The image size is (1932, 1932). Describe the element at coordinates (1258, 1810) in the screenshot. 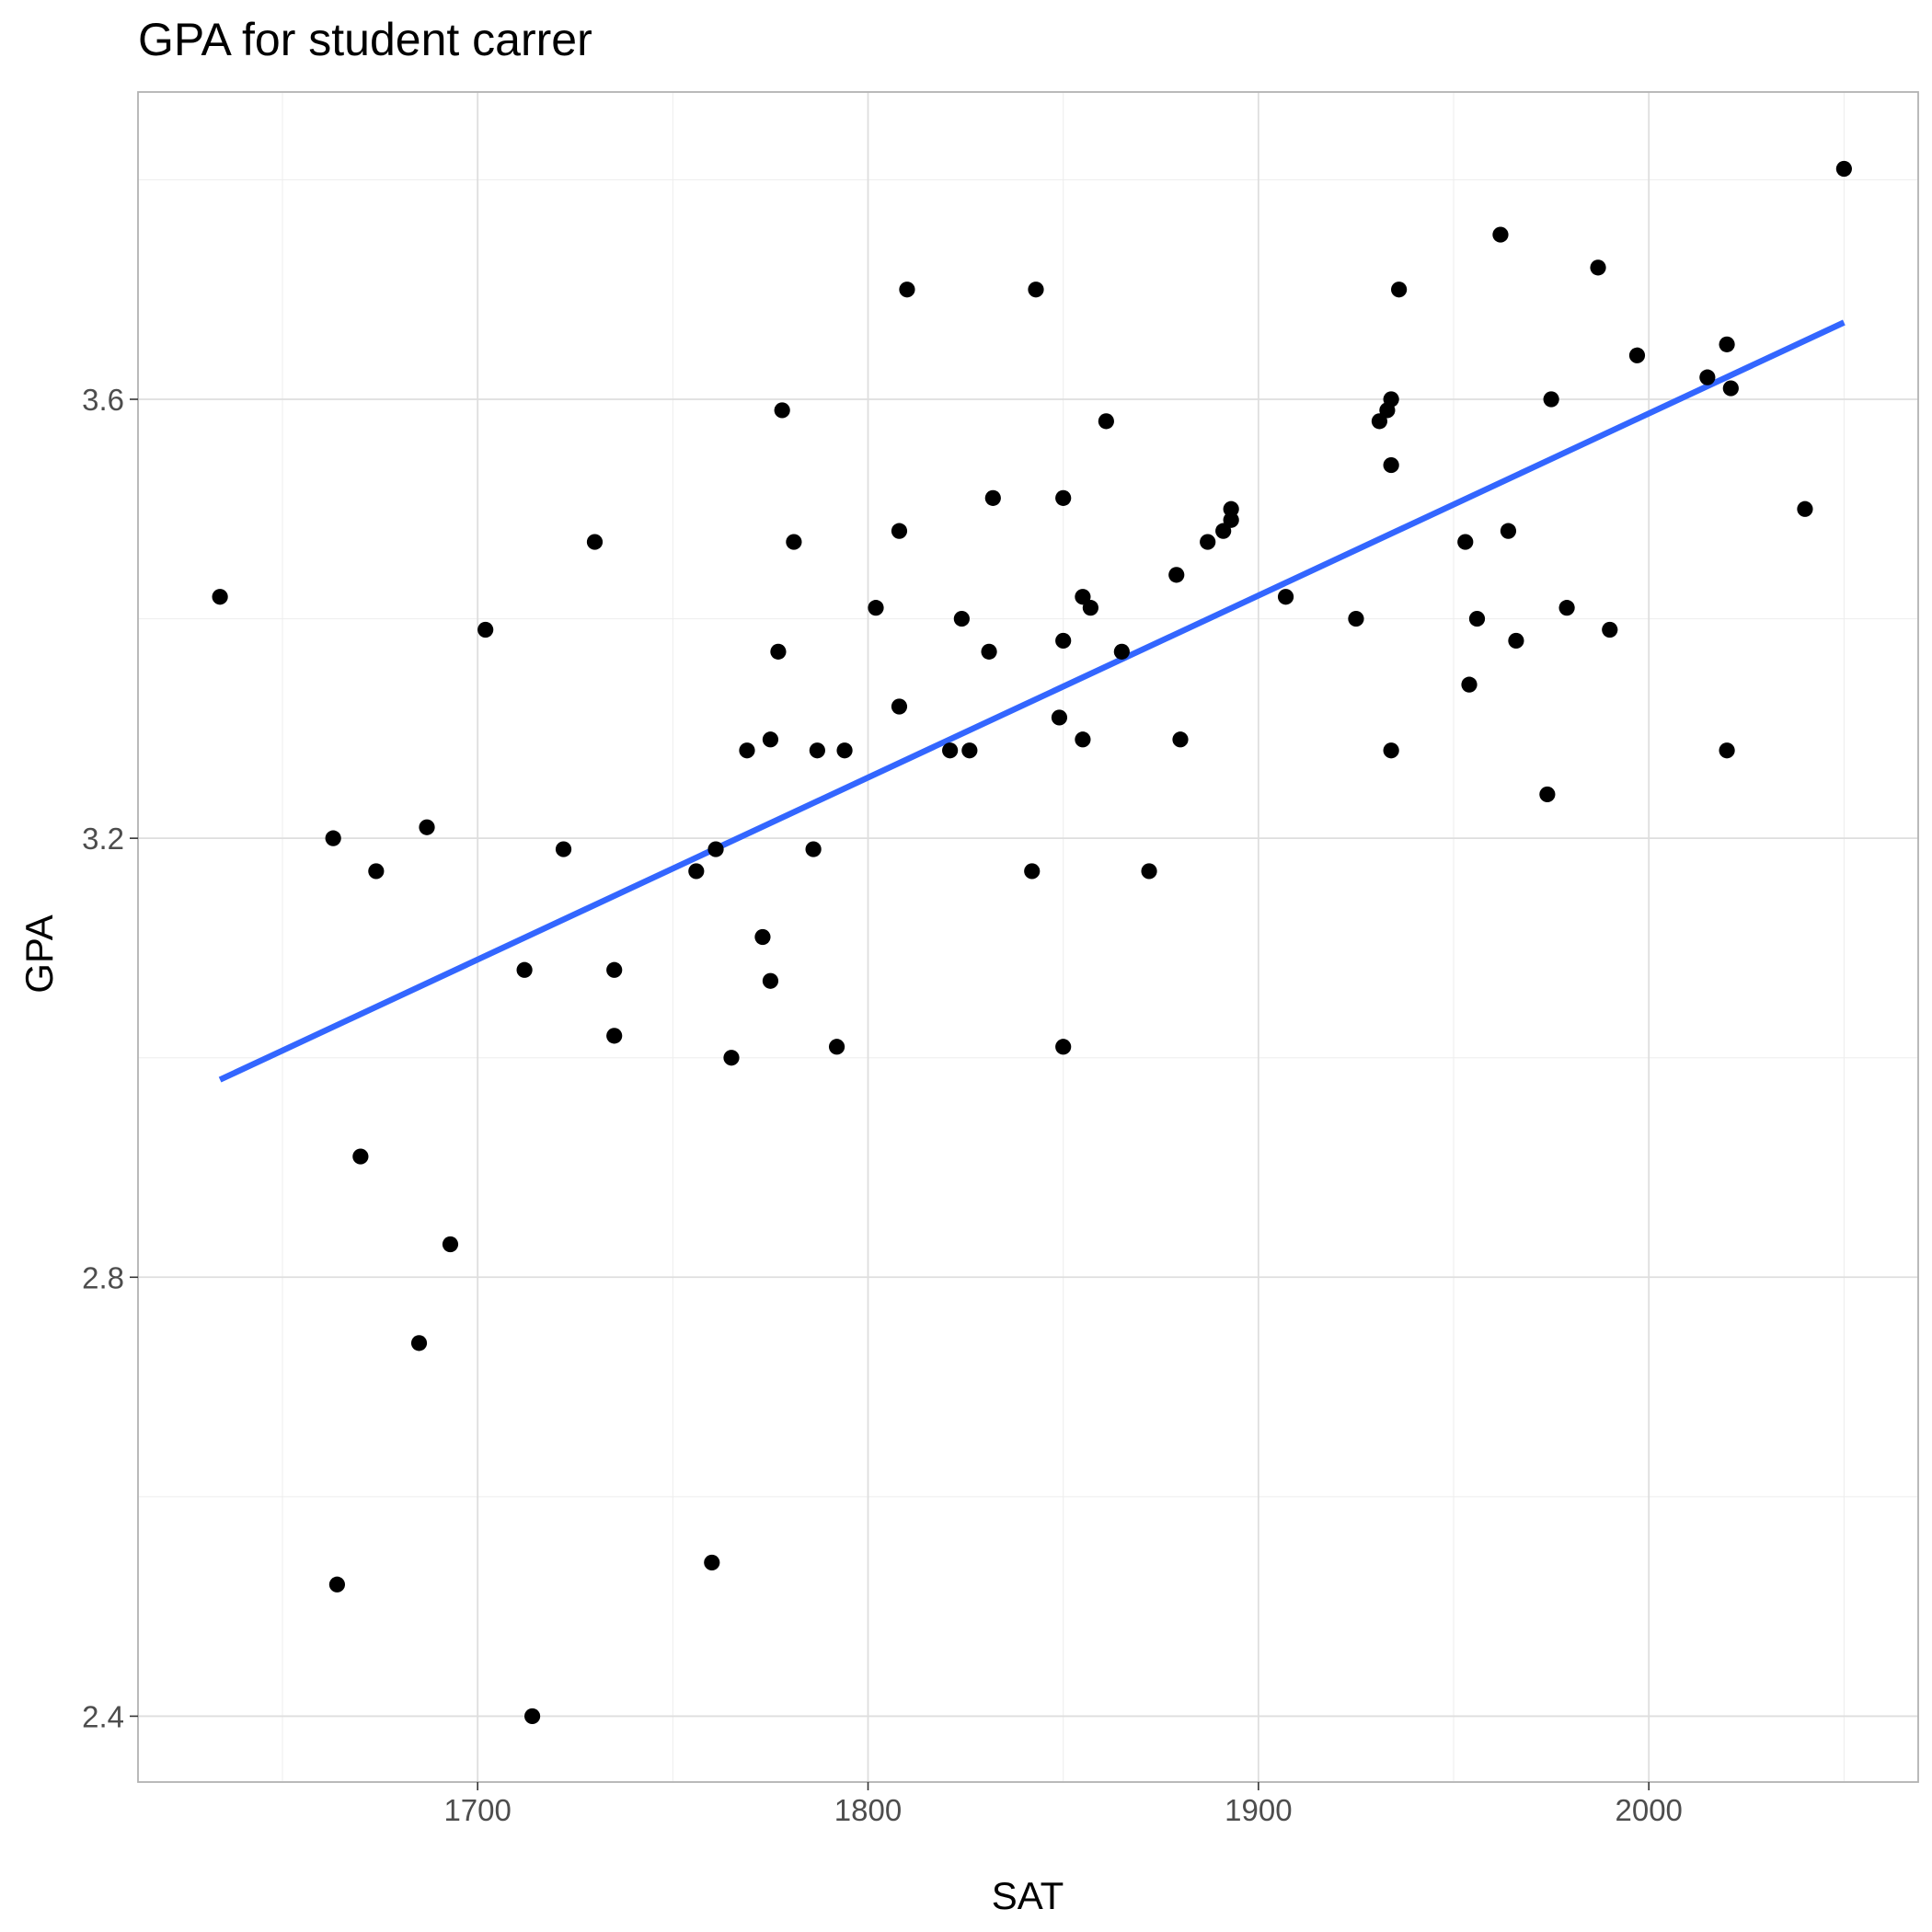

I see `x-tick-label: 1900` at that location.